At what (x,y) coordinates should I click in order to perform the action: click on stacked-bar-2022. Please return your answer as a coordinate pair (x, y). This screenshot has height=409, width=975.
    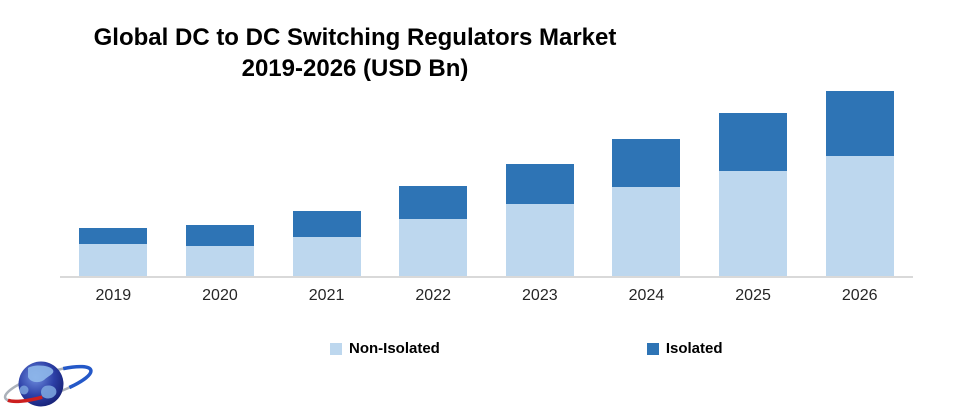
    Looking at the image, I should click on (433, 231).